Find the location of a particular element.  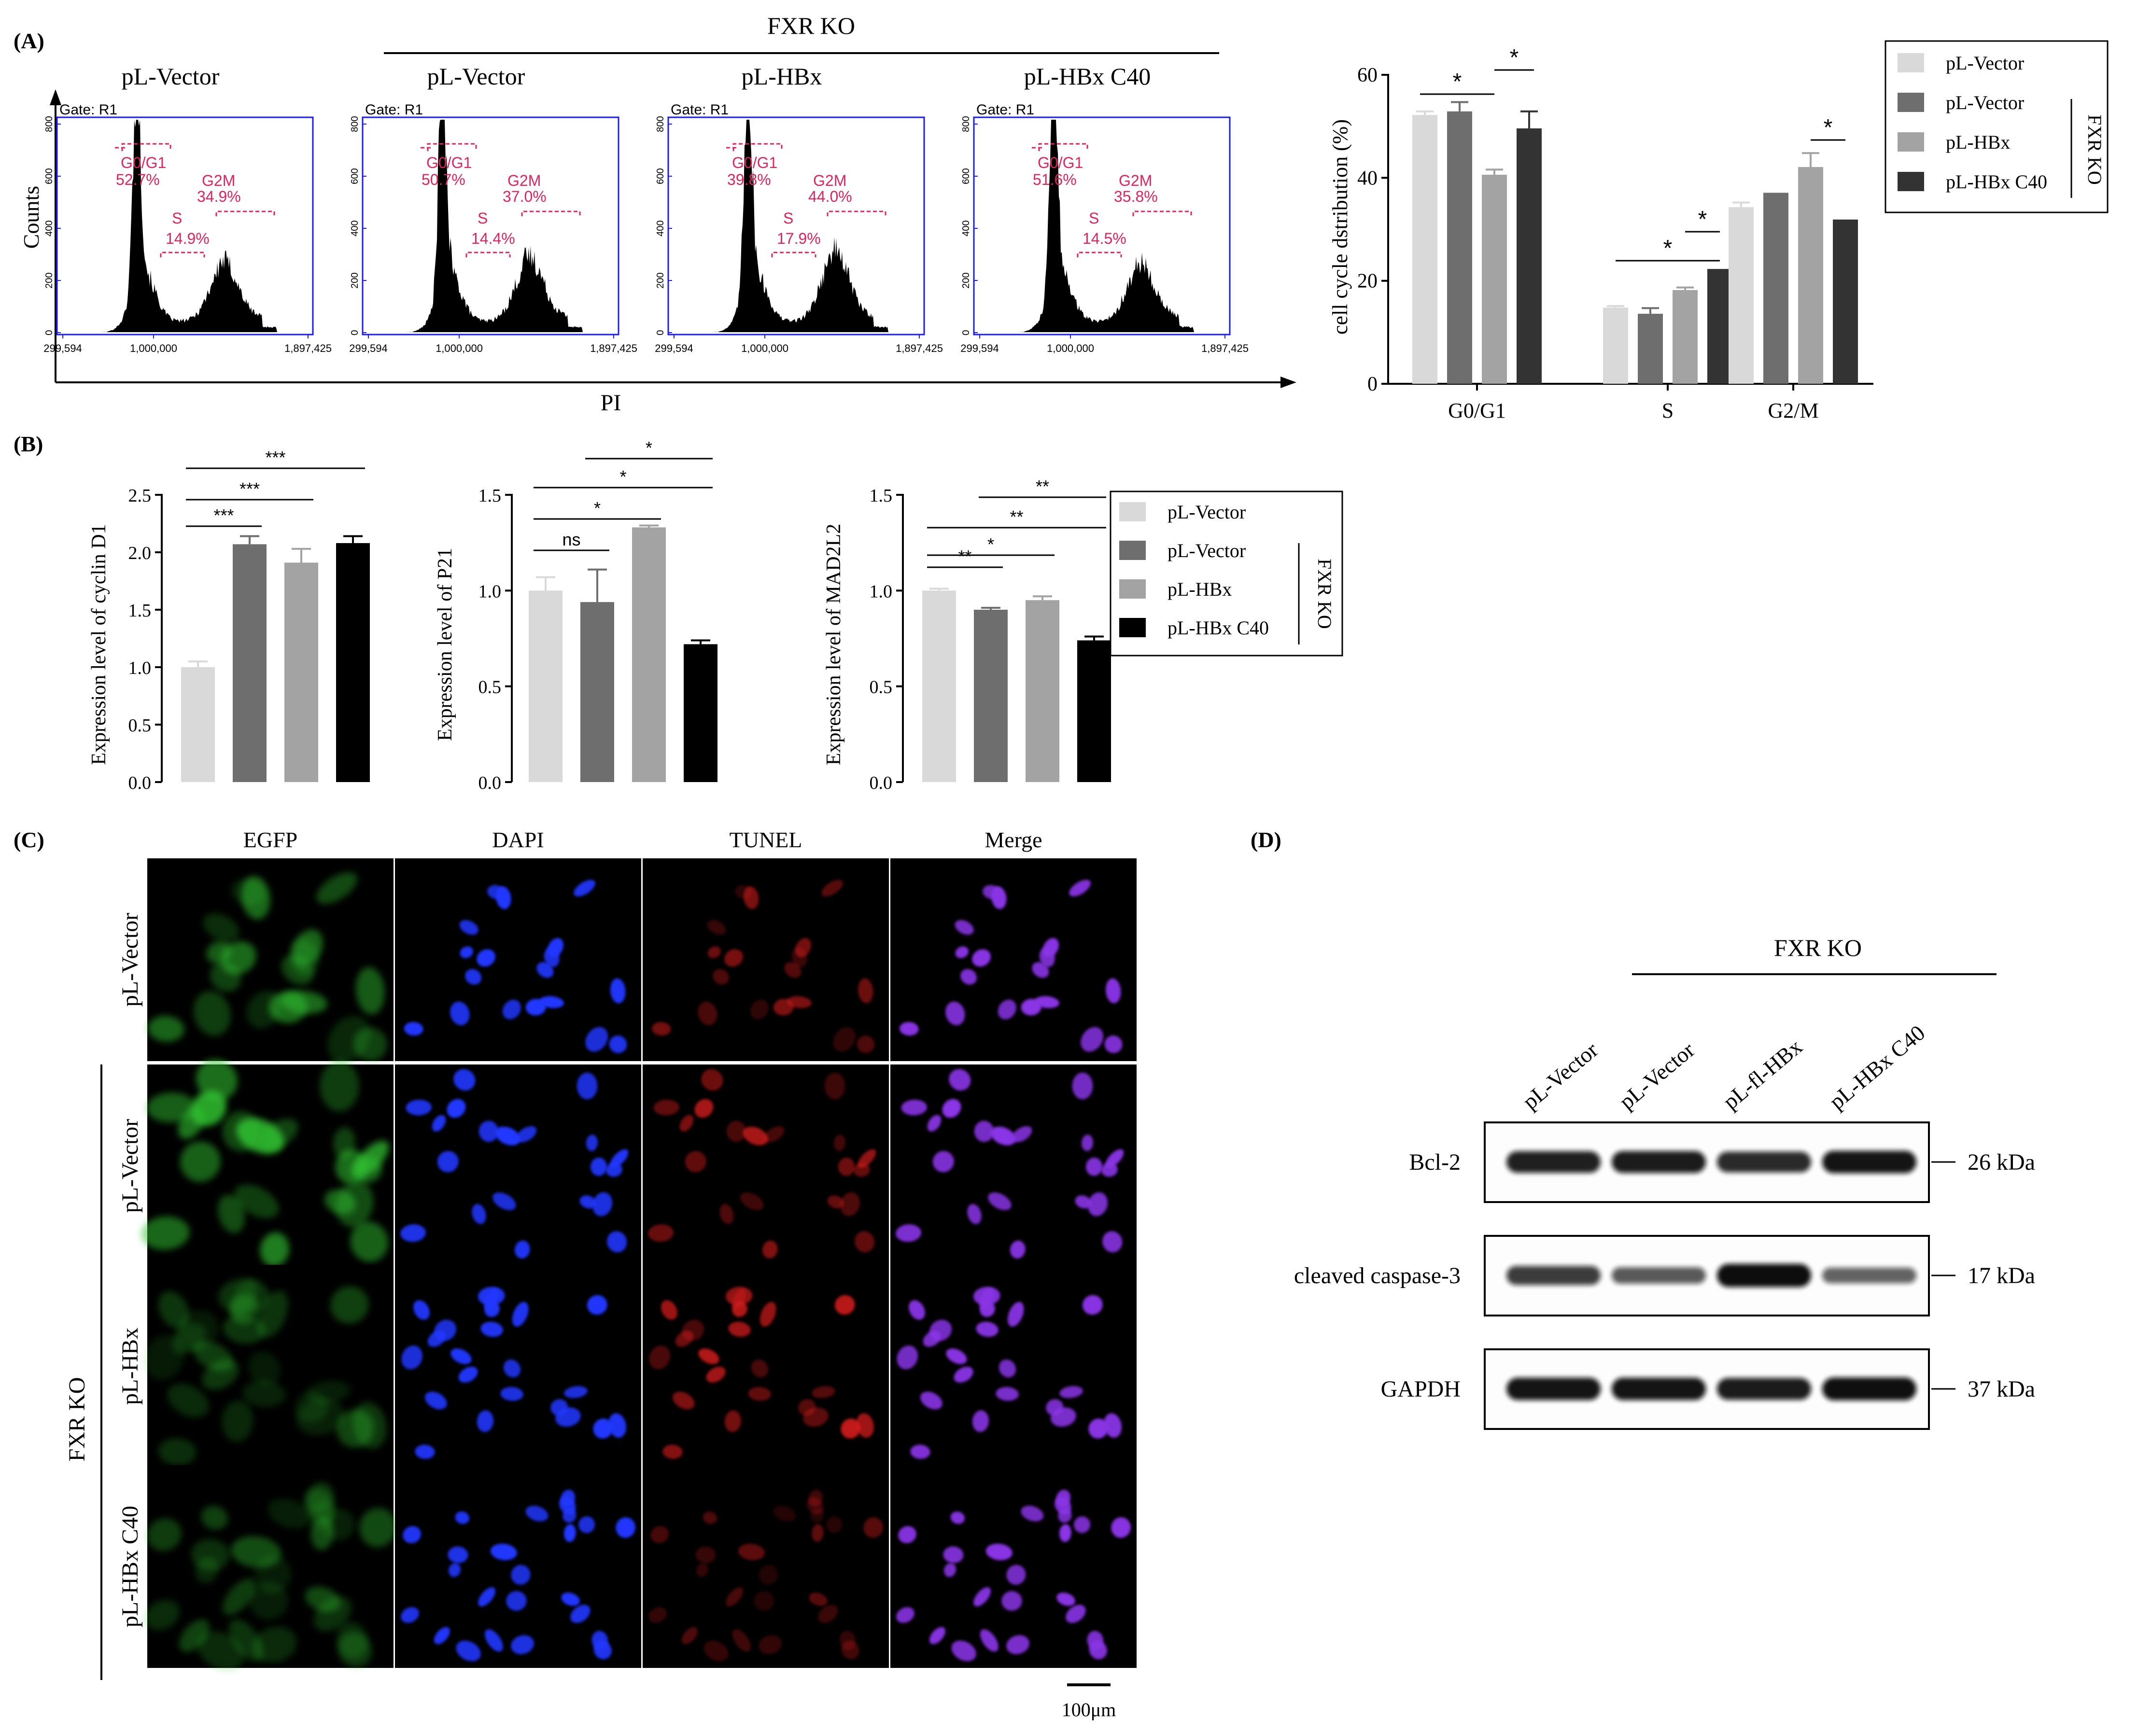

flow-g0g1-percent: 52.7% is located at coordinates (138, 180).